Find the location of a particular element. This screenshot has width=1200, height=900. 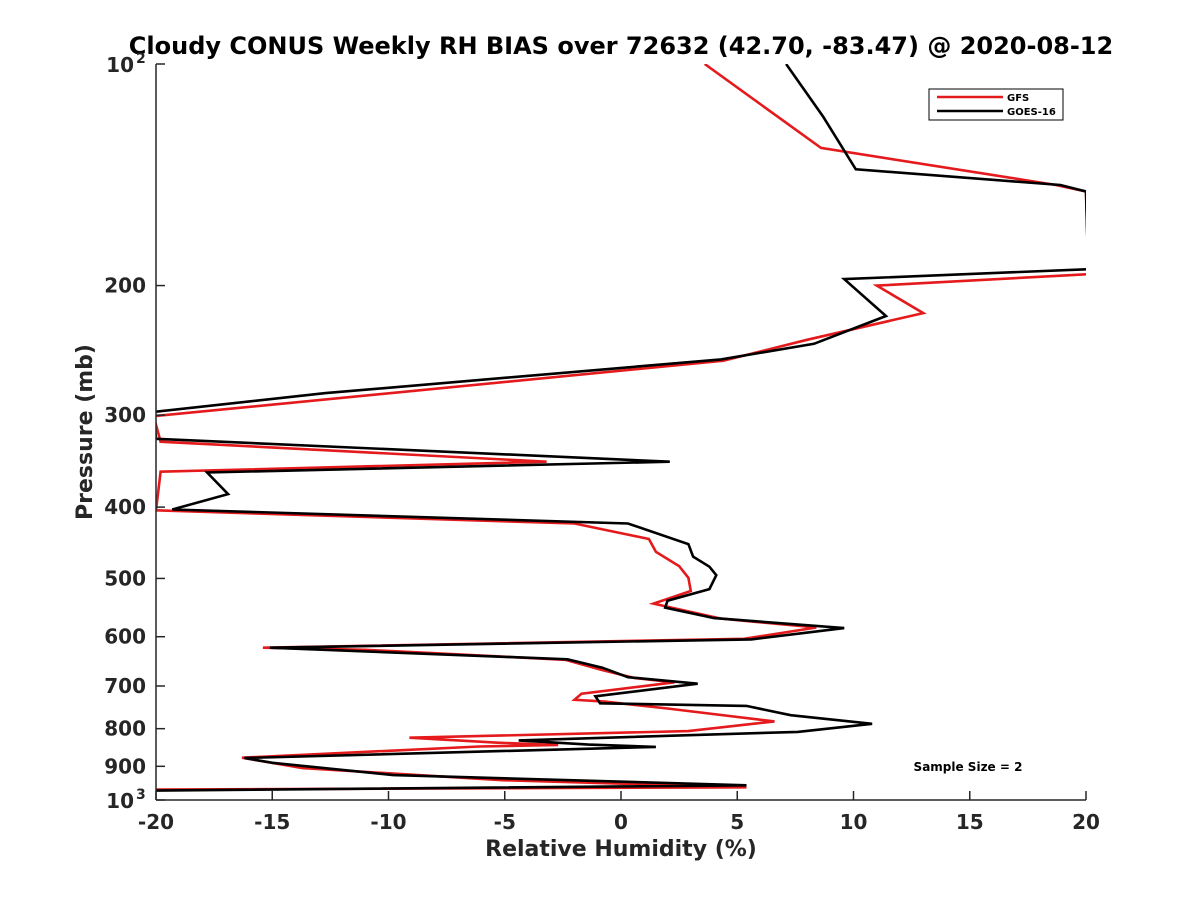

y-tick-label: 200 is located at coordinates (125, 286).